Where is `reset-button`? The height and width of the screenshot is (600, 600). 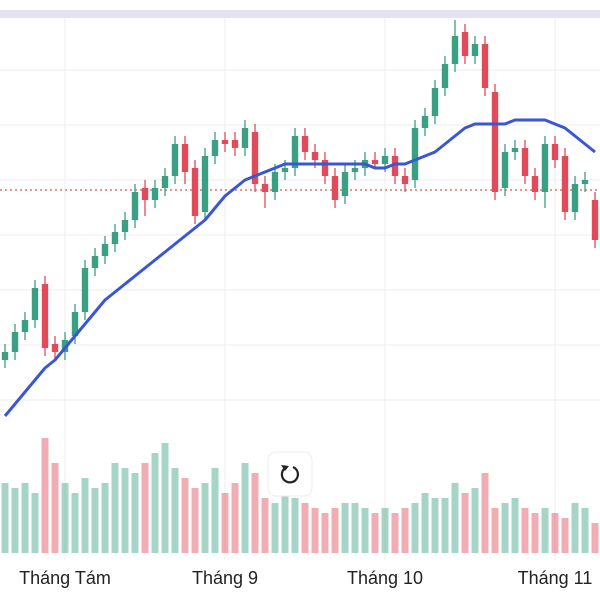 reset-button is located at coordinates (290, 474).